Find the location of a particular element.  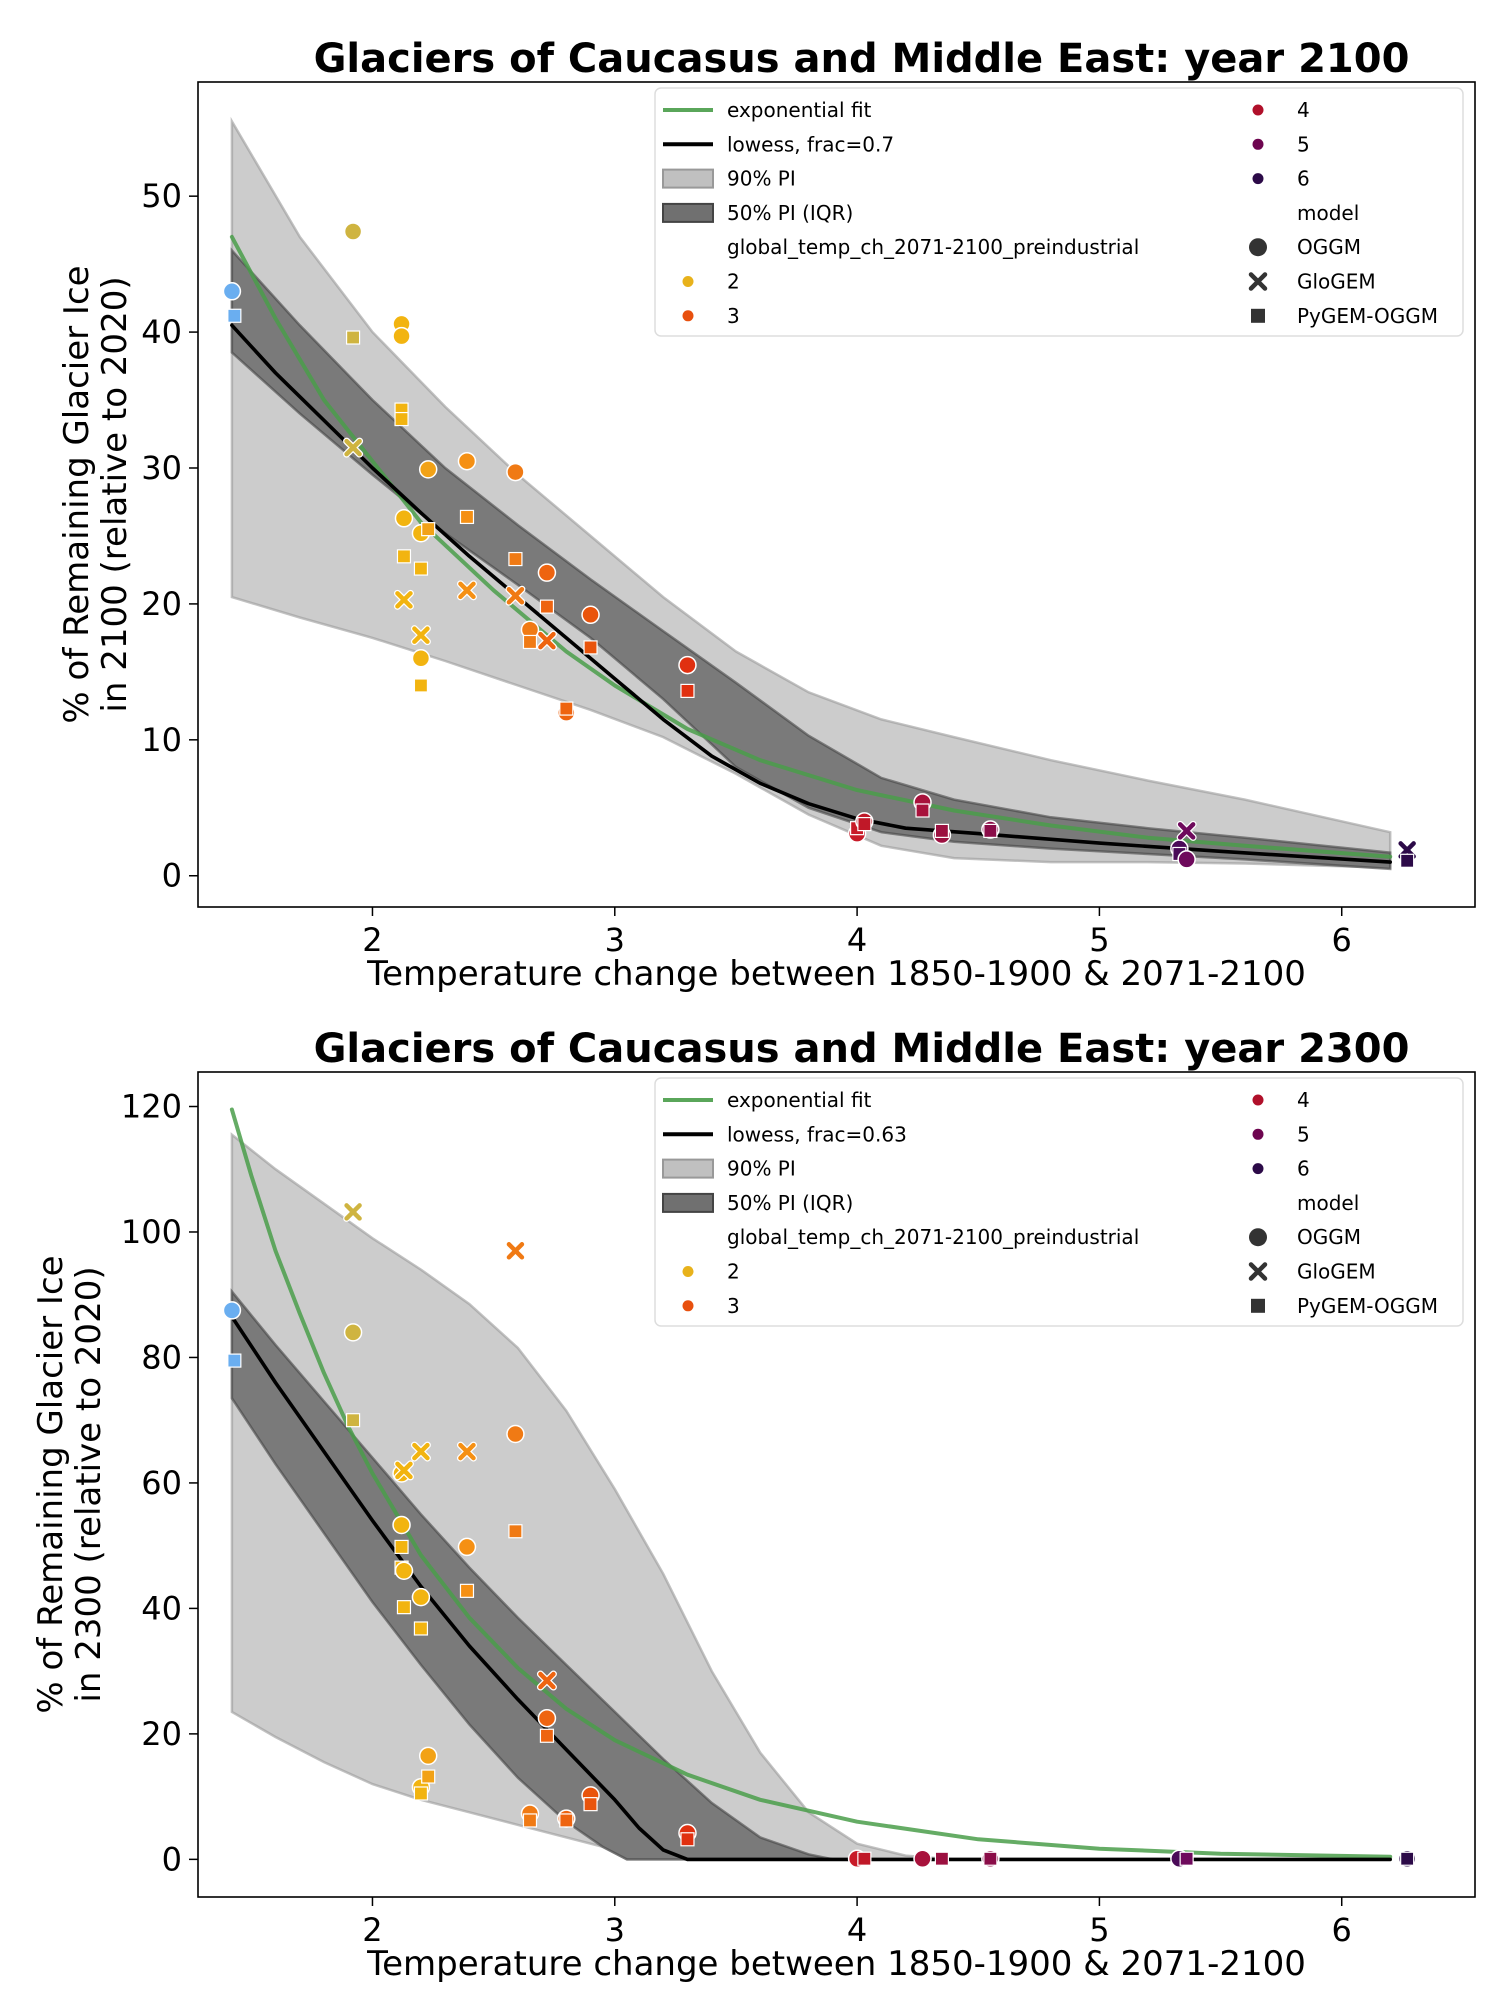

legend-label: global_temp_ch_2071-2100_preindustrial is located at coordinates (933, 1237).